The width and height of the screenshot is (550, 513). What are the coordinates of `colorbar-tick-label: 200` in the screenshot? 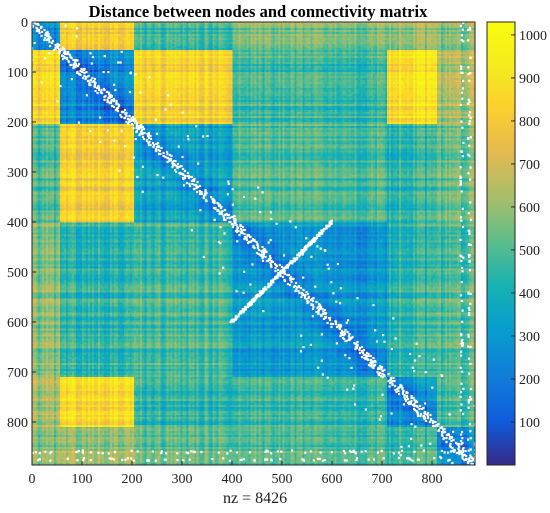 It's located at (529, 380).